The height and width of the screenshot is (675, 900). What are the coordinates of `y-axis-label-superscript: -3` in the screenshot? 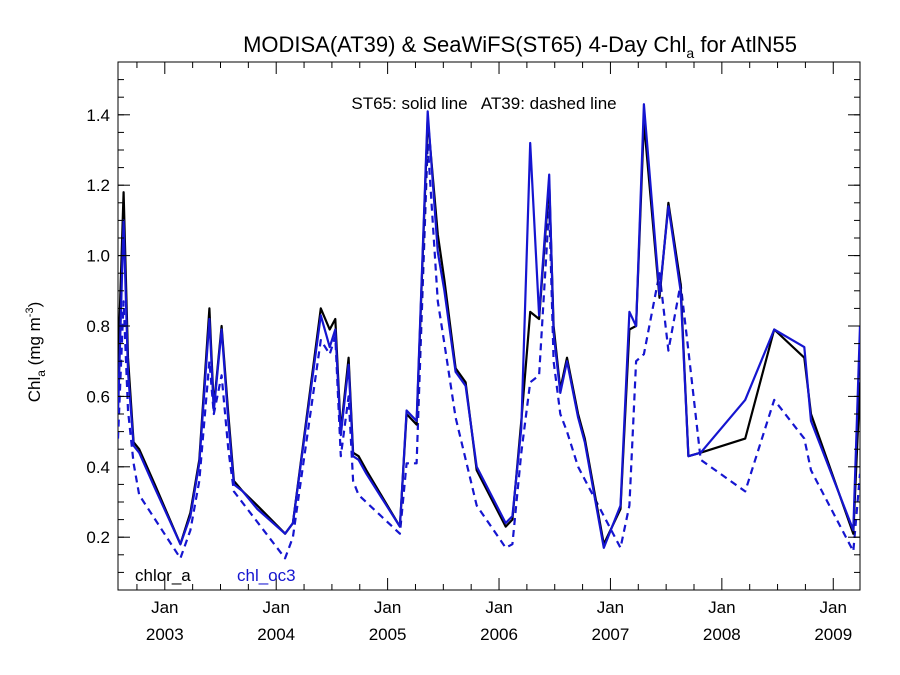 It's located at (30, 312).